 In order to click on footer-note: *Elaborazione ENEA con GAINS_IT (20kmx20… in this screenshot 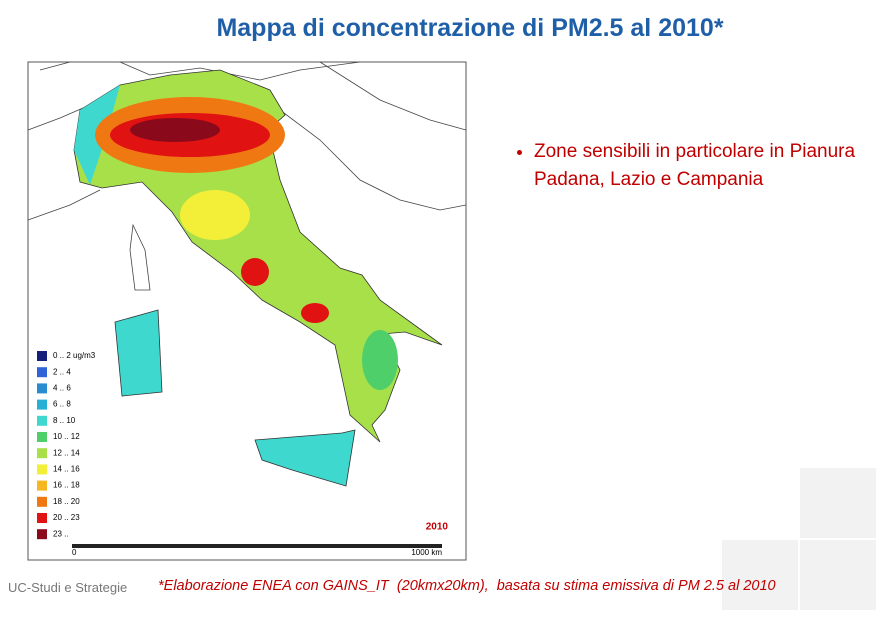, I will do `click(467, 586)`.